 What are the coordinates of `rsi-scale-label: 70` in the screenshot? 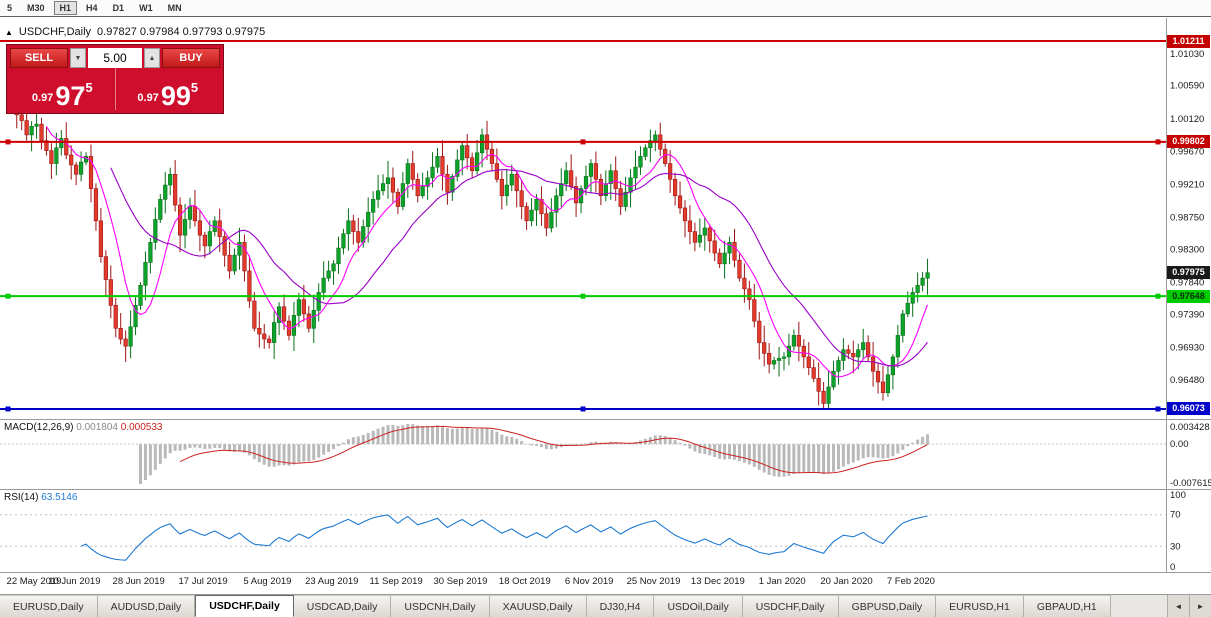 It's located at (1175, 515).